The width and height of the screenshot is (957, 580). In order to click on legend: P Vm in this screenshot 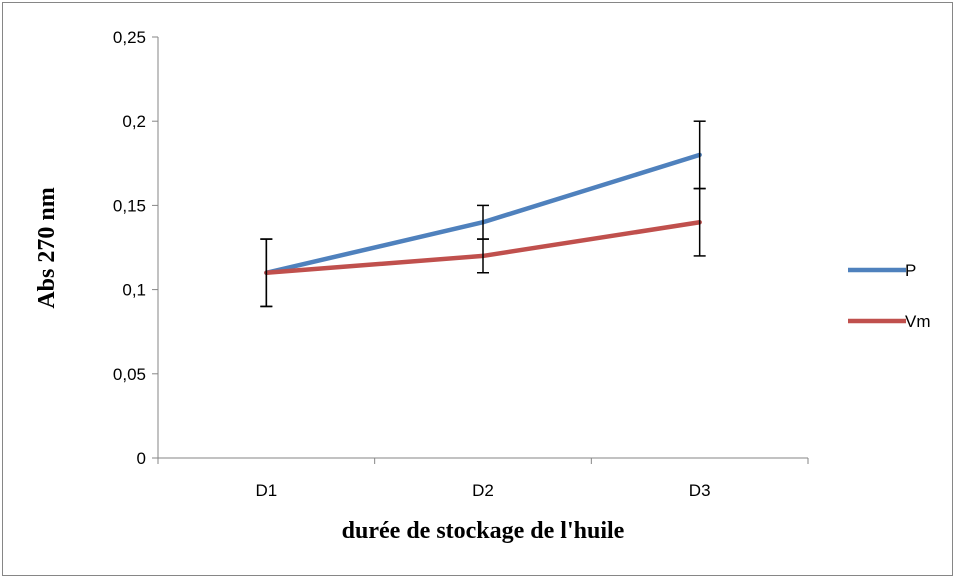, I will do `click(889, 296)`.